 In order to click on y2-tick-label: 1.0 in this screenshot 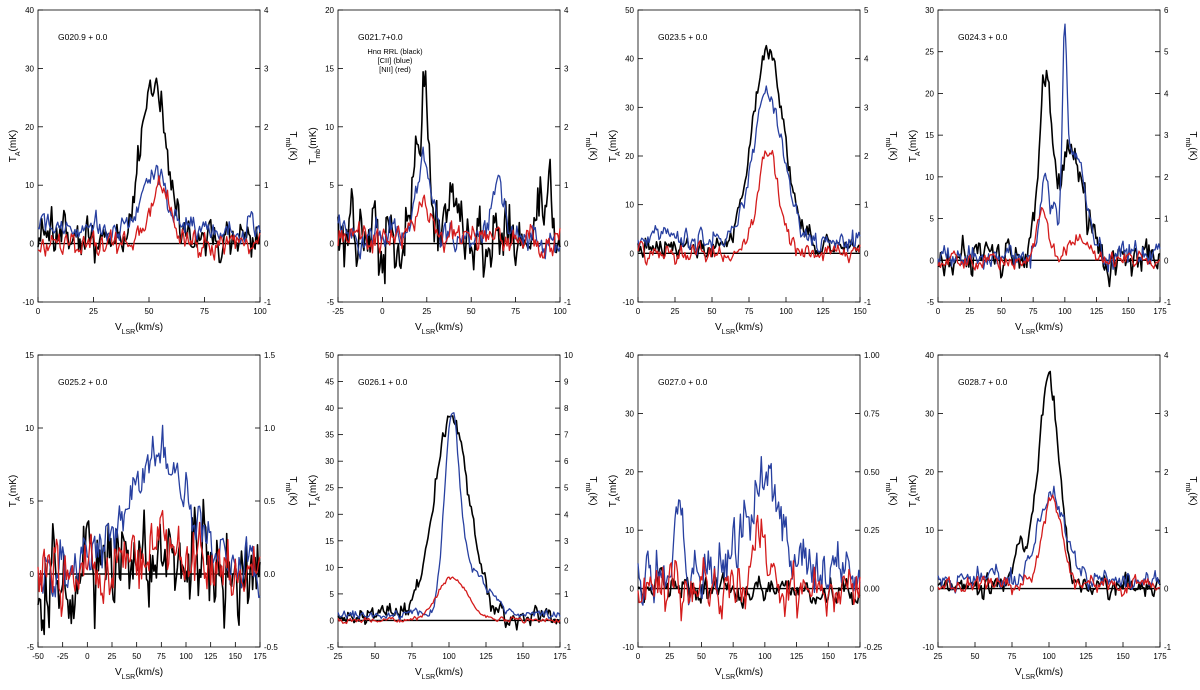, I will do `click(270, 428)`.